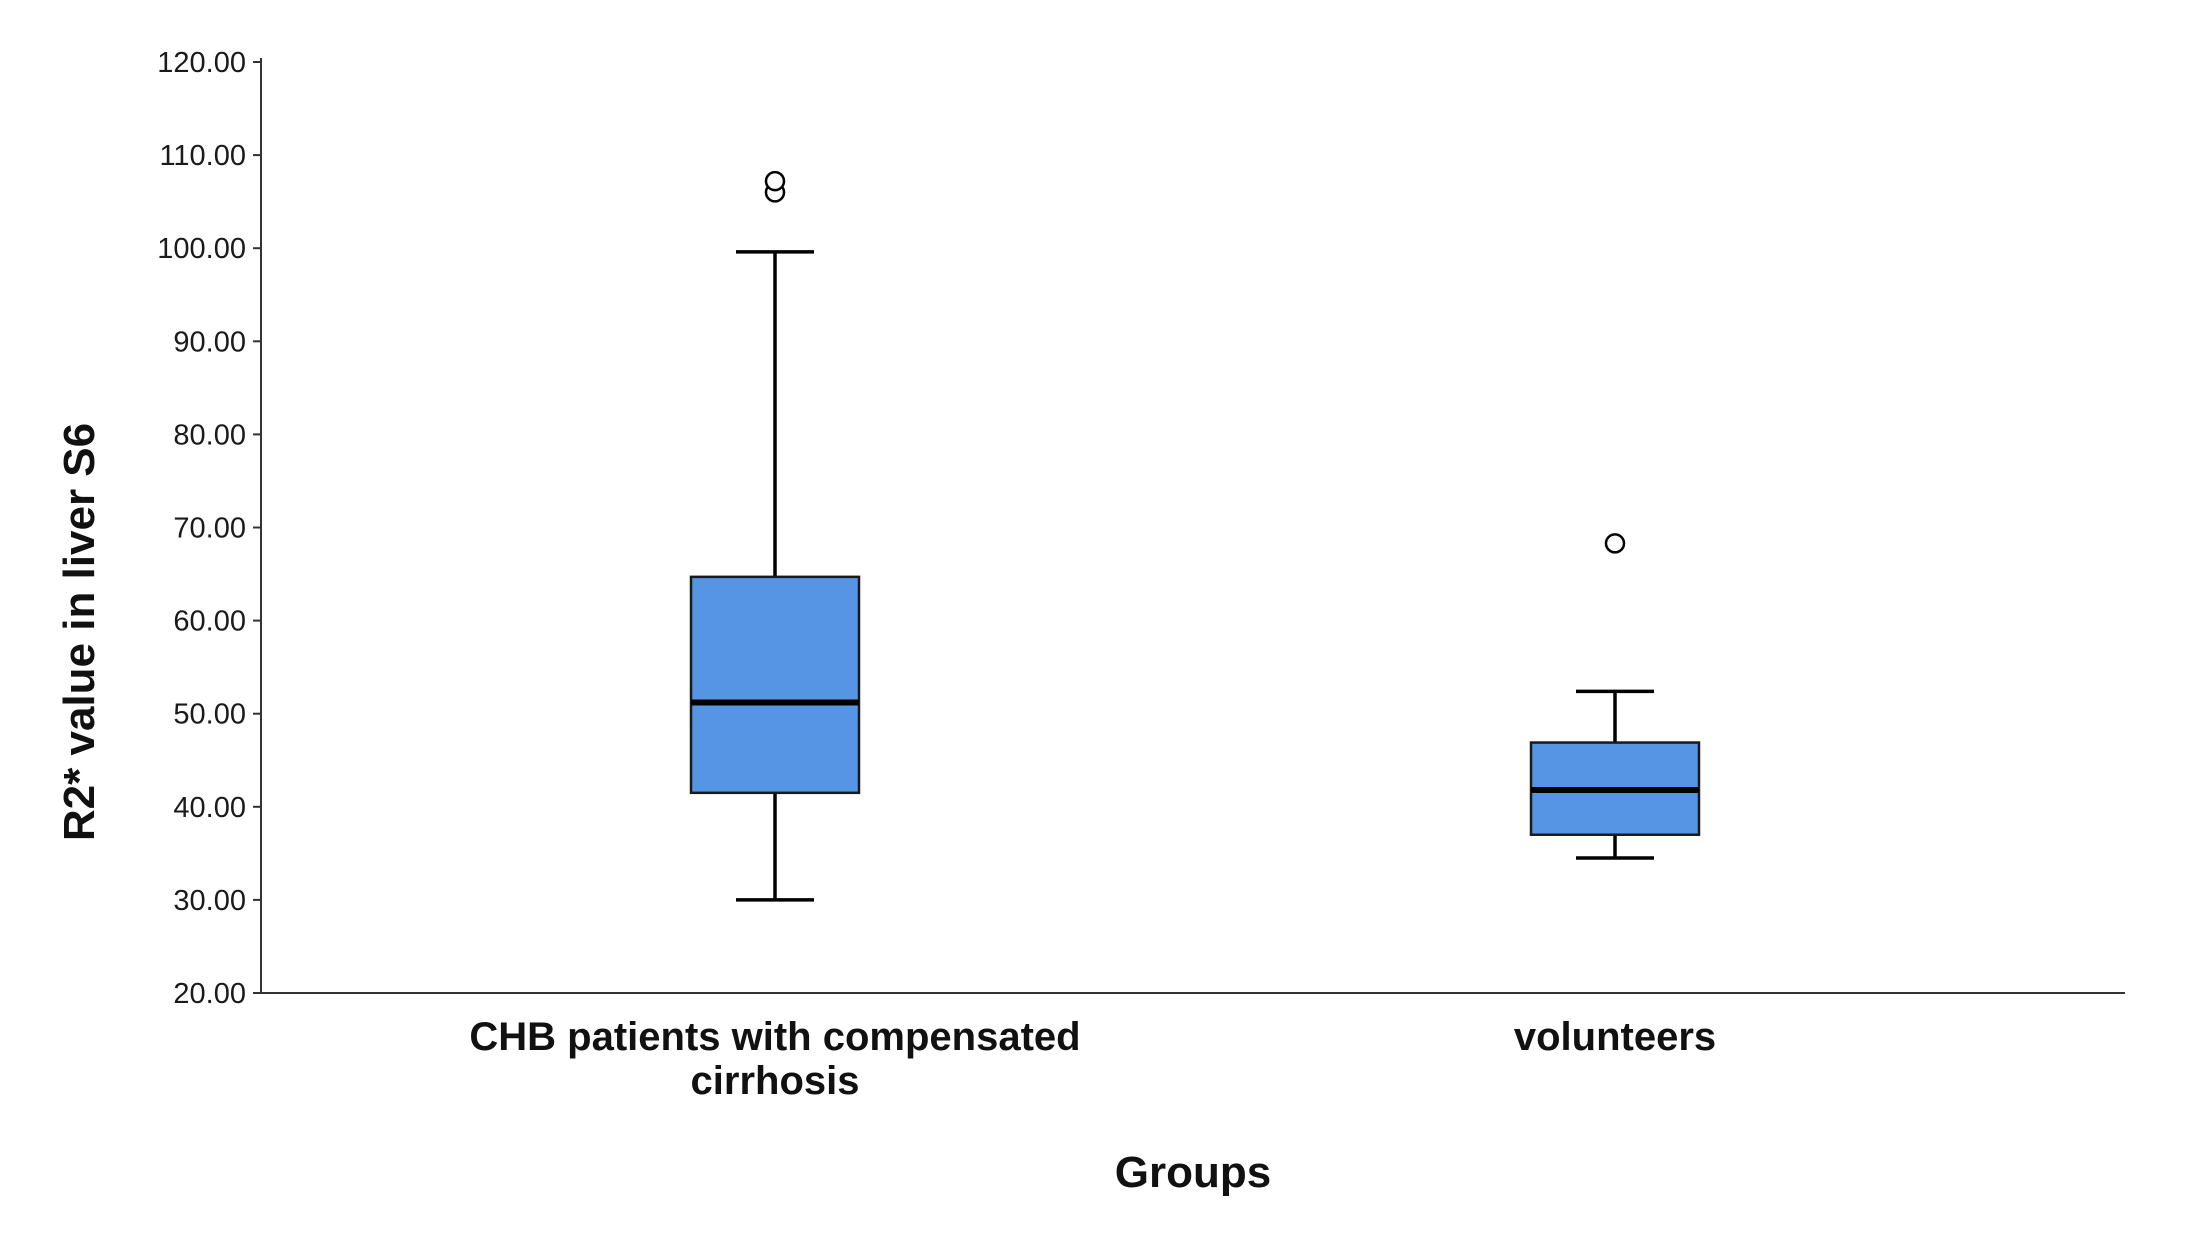 This screenshot has height=1260, width=2200. Describe the element at coordinates (201, 63) in the screenshot. I see `y-tick-label: 120.00` at that location.